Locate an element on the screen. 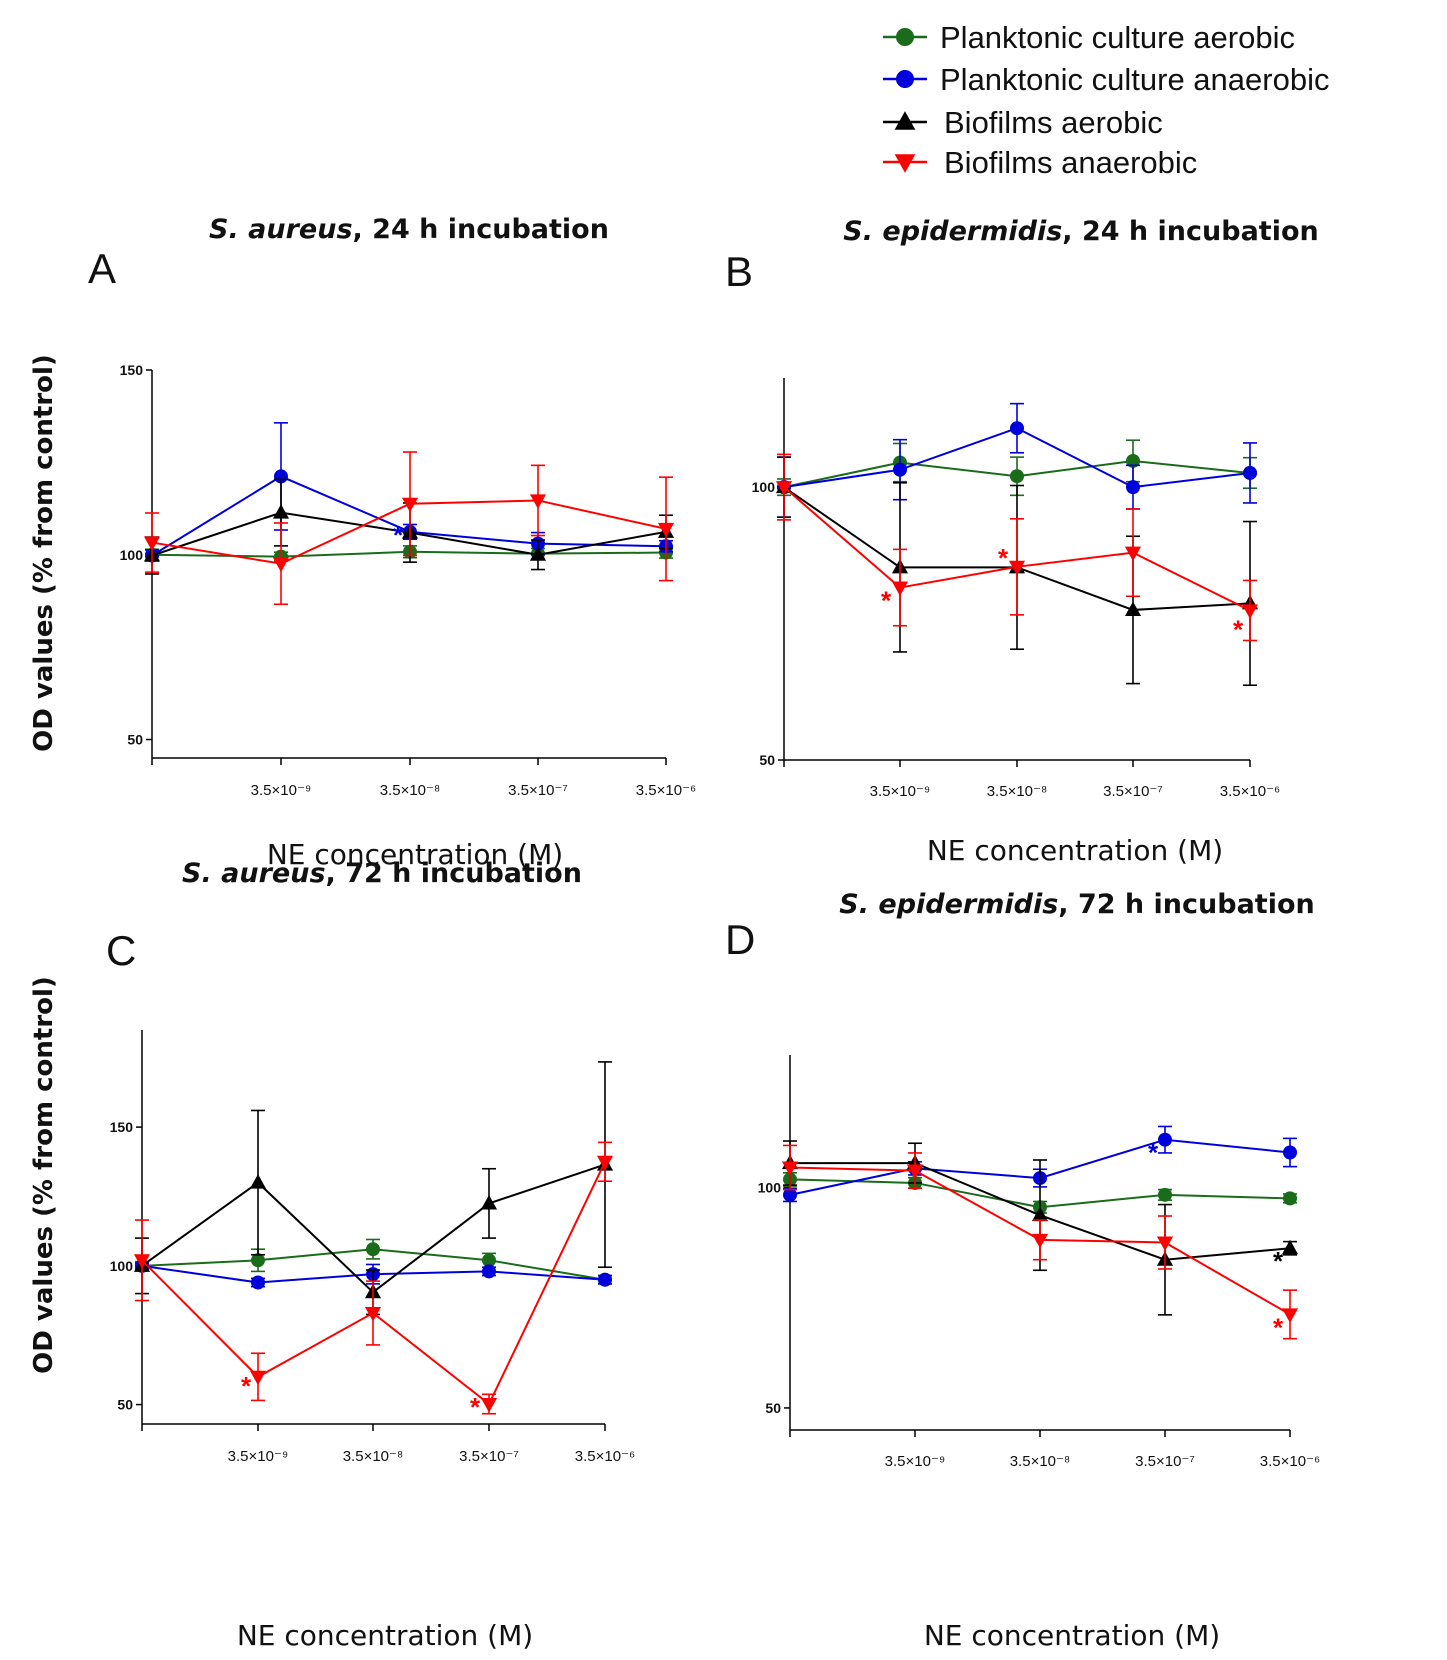  panel-title: S. aureus, 72 h incubation is located at coordinates (382, 873).